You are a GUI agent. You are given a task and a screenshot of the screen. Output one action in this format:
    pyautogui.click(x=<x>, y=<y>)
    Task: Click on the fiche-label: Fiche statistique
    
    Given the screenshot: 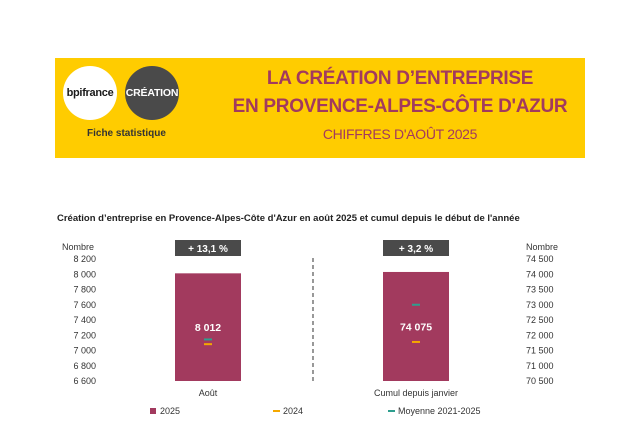 What is the action you would take?
    pyautogui.click(x=126, y=133)
    